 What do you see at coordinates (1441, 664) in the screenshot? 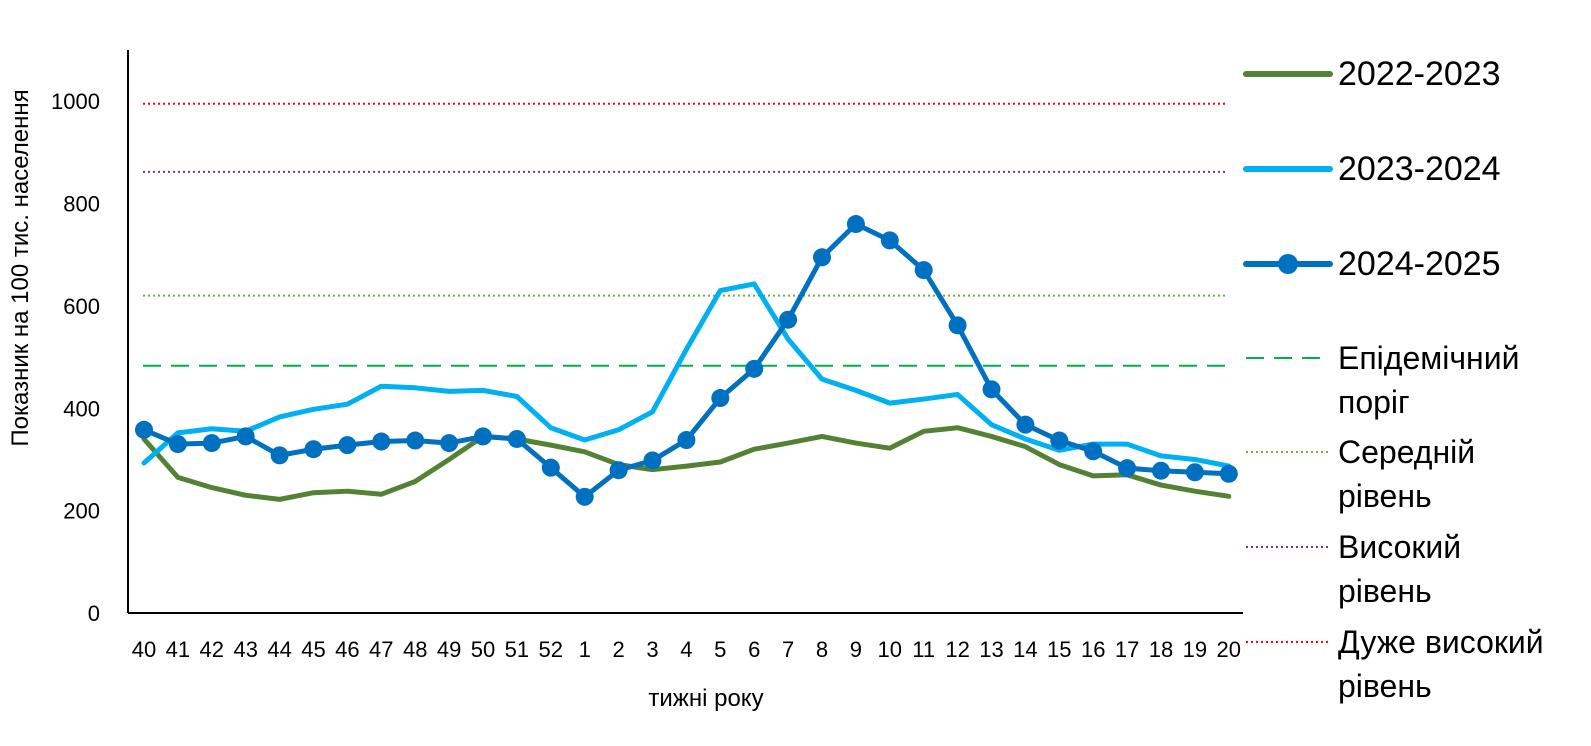
I see `legend-label: Дуже високий рівень` at bounding box center [1441, 664].